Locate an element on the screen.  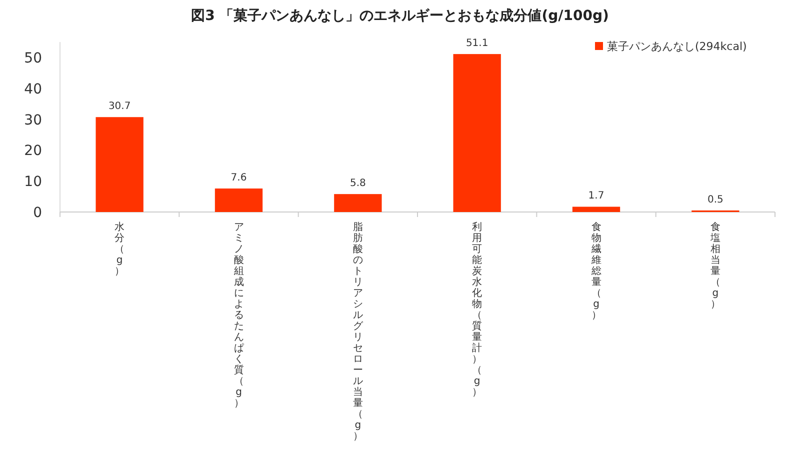
data-label: 51.1 is located at coordinates (477, 44).